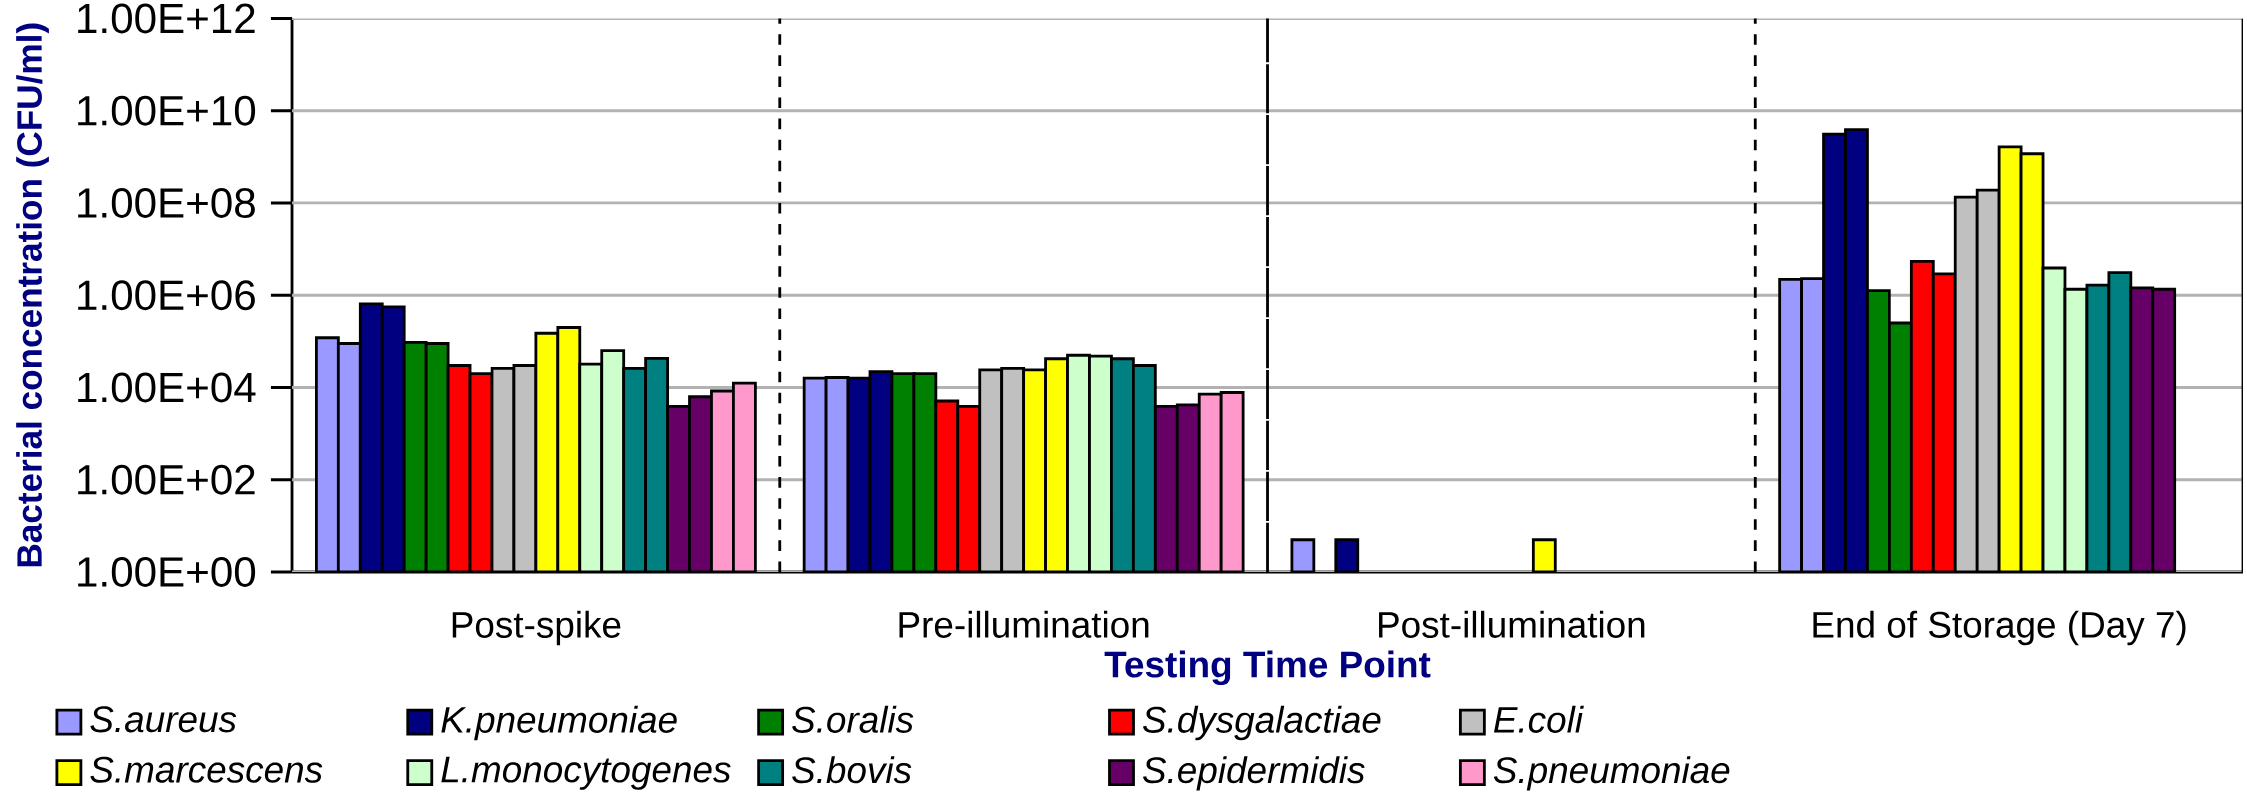 The width and height of the screenshot is (2247, 802). Describe the element at coordinates (1253, 773) in the screenshot. I see `legend-label: S.epidermidis` at that location.